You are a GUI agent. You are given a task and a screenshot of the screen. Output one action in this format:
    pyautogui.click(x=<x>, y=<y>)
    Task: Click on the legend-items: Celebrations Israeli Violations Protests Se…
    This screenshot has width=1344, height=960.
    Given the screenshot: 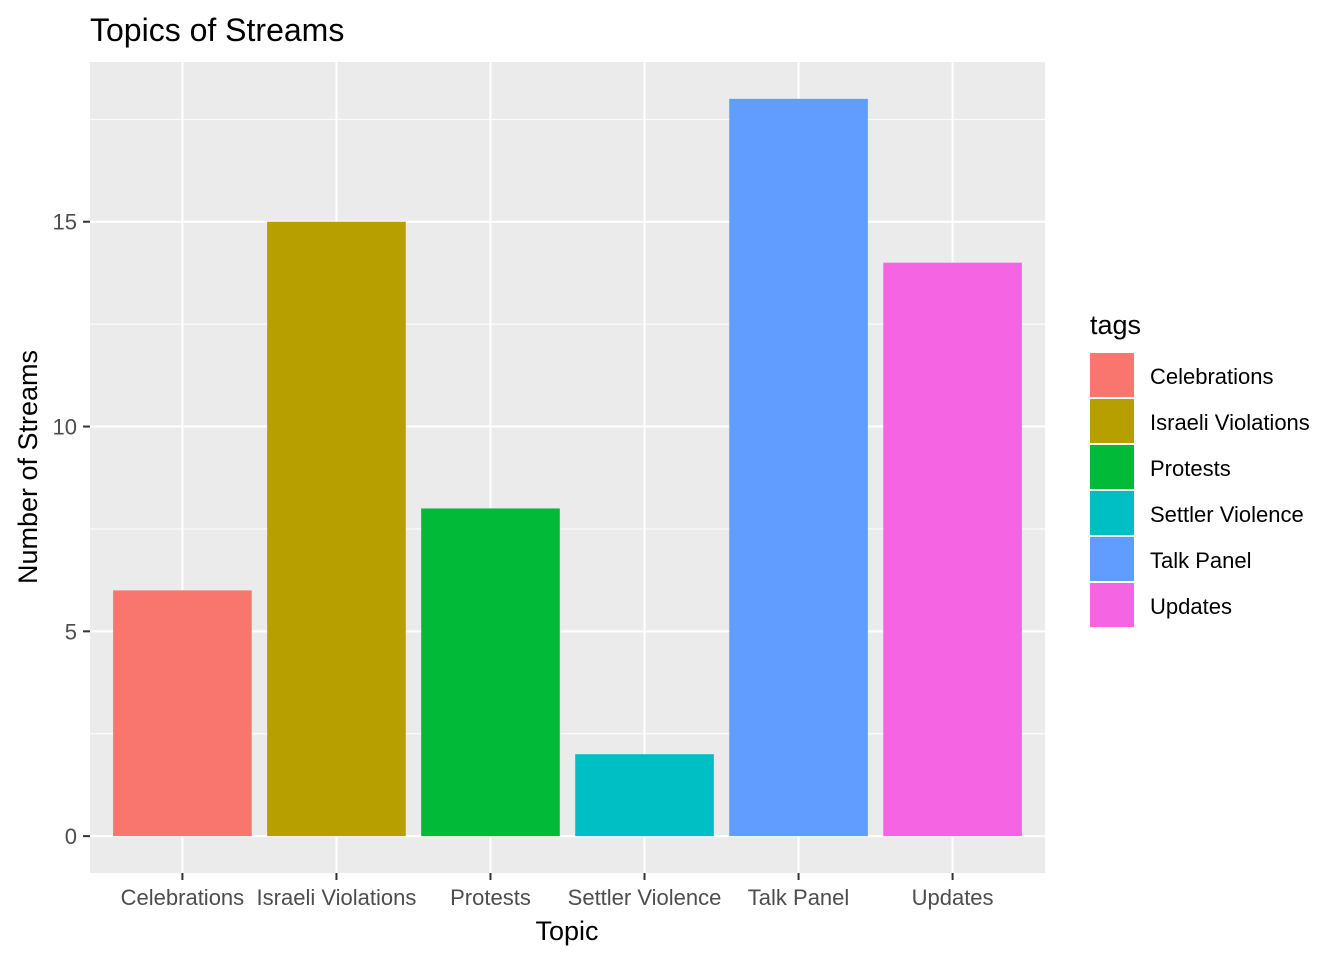 What is the action you would take?
    pyautogui.click(x=1200, y=490)
    